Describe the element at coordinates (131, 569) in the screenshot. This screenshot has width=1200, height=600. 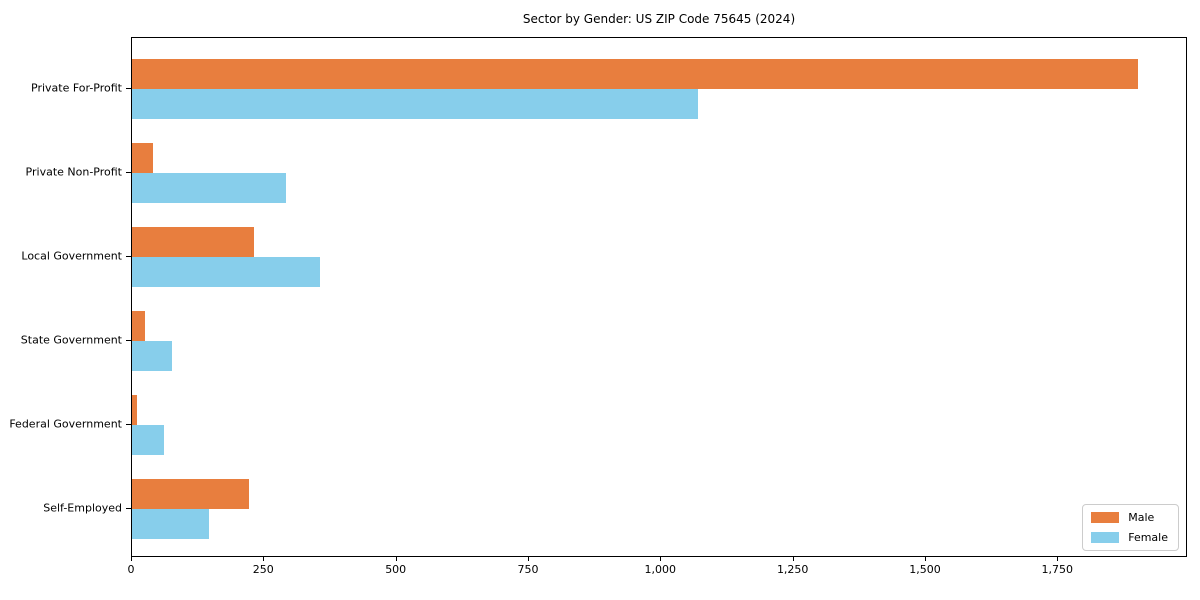
I see `x-tick-label: 0` at that location.